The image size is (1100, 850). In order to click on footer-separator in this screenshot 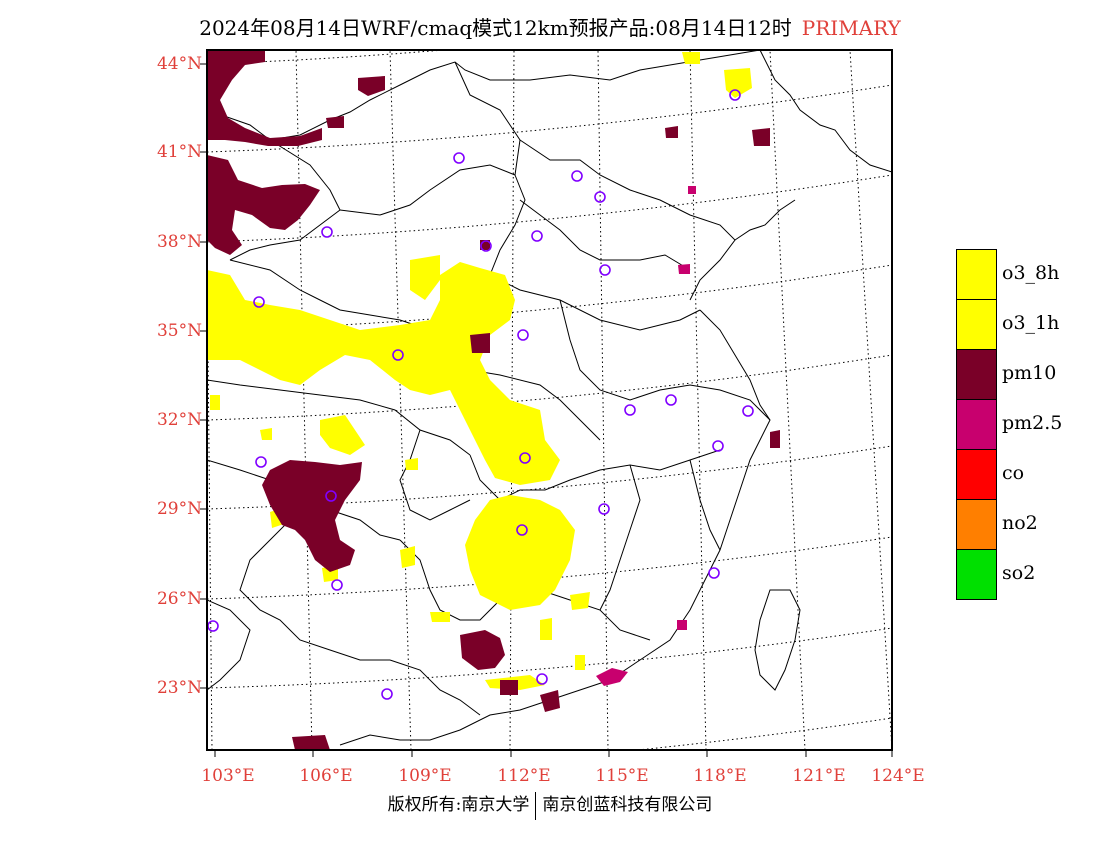, I will do `click(536, 805)`.